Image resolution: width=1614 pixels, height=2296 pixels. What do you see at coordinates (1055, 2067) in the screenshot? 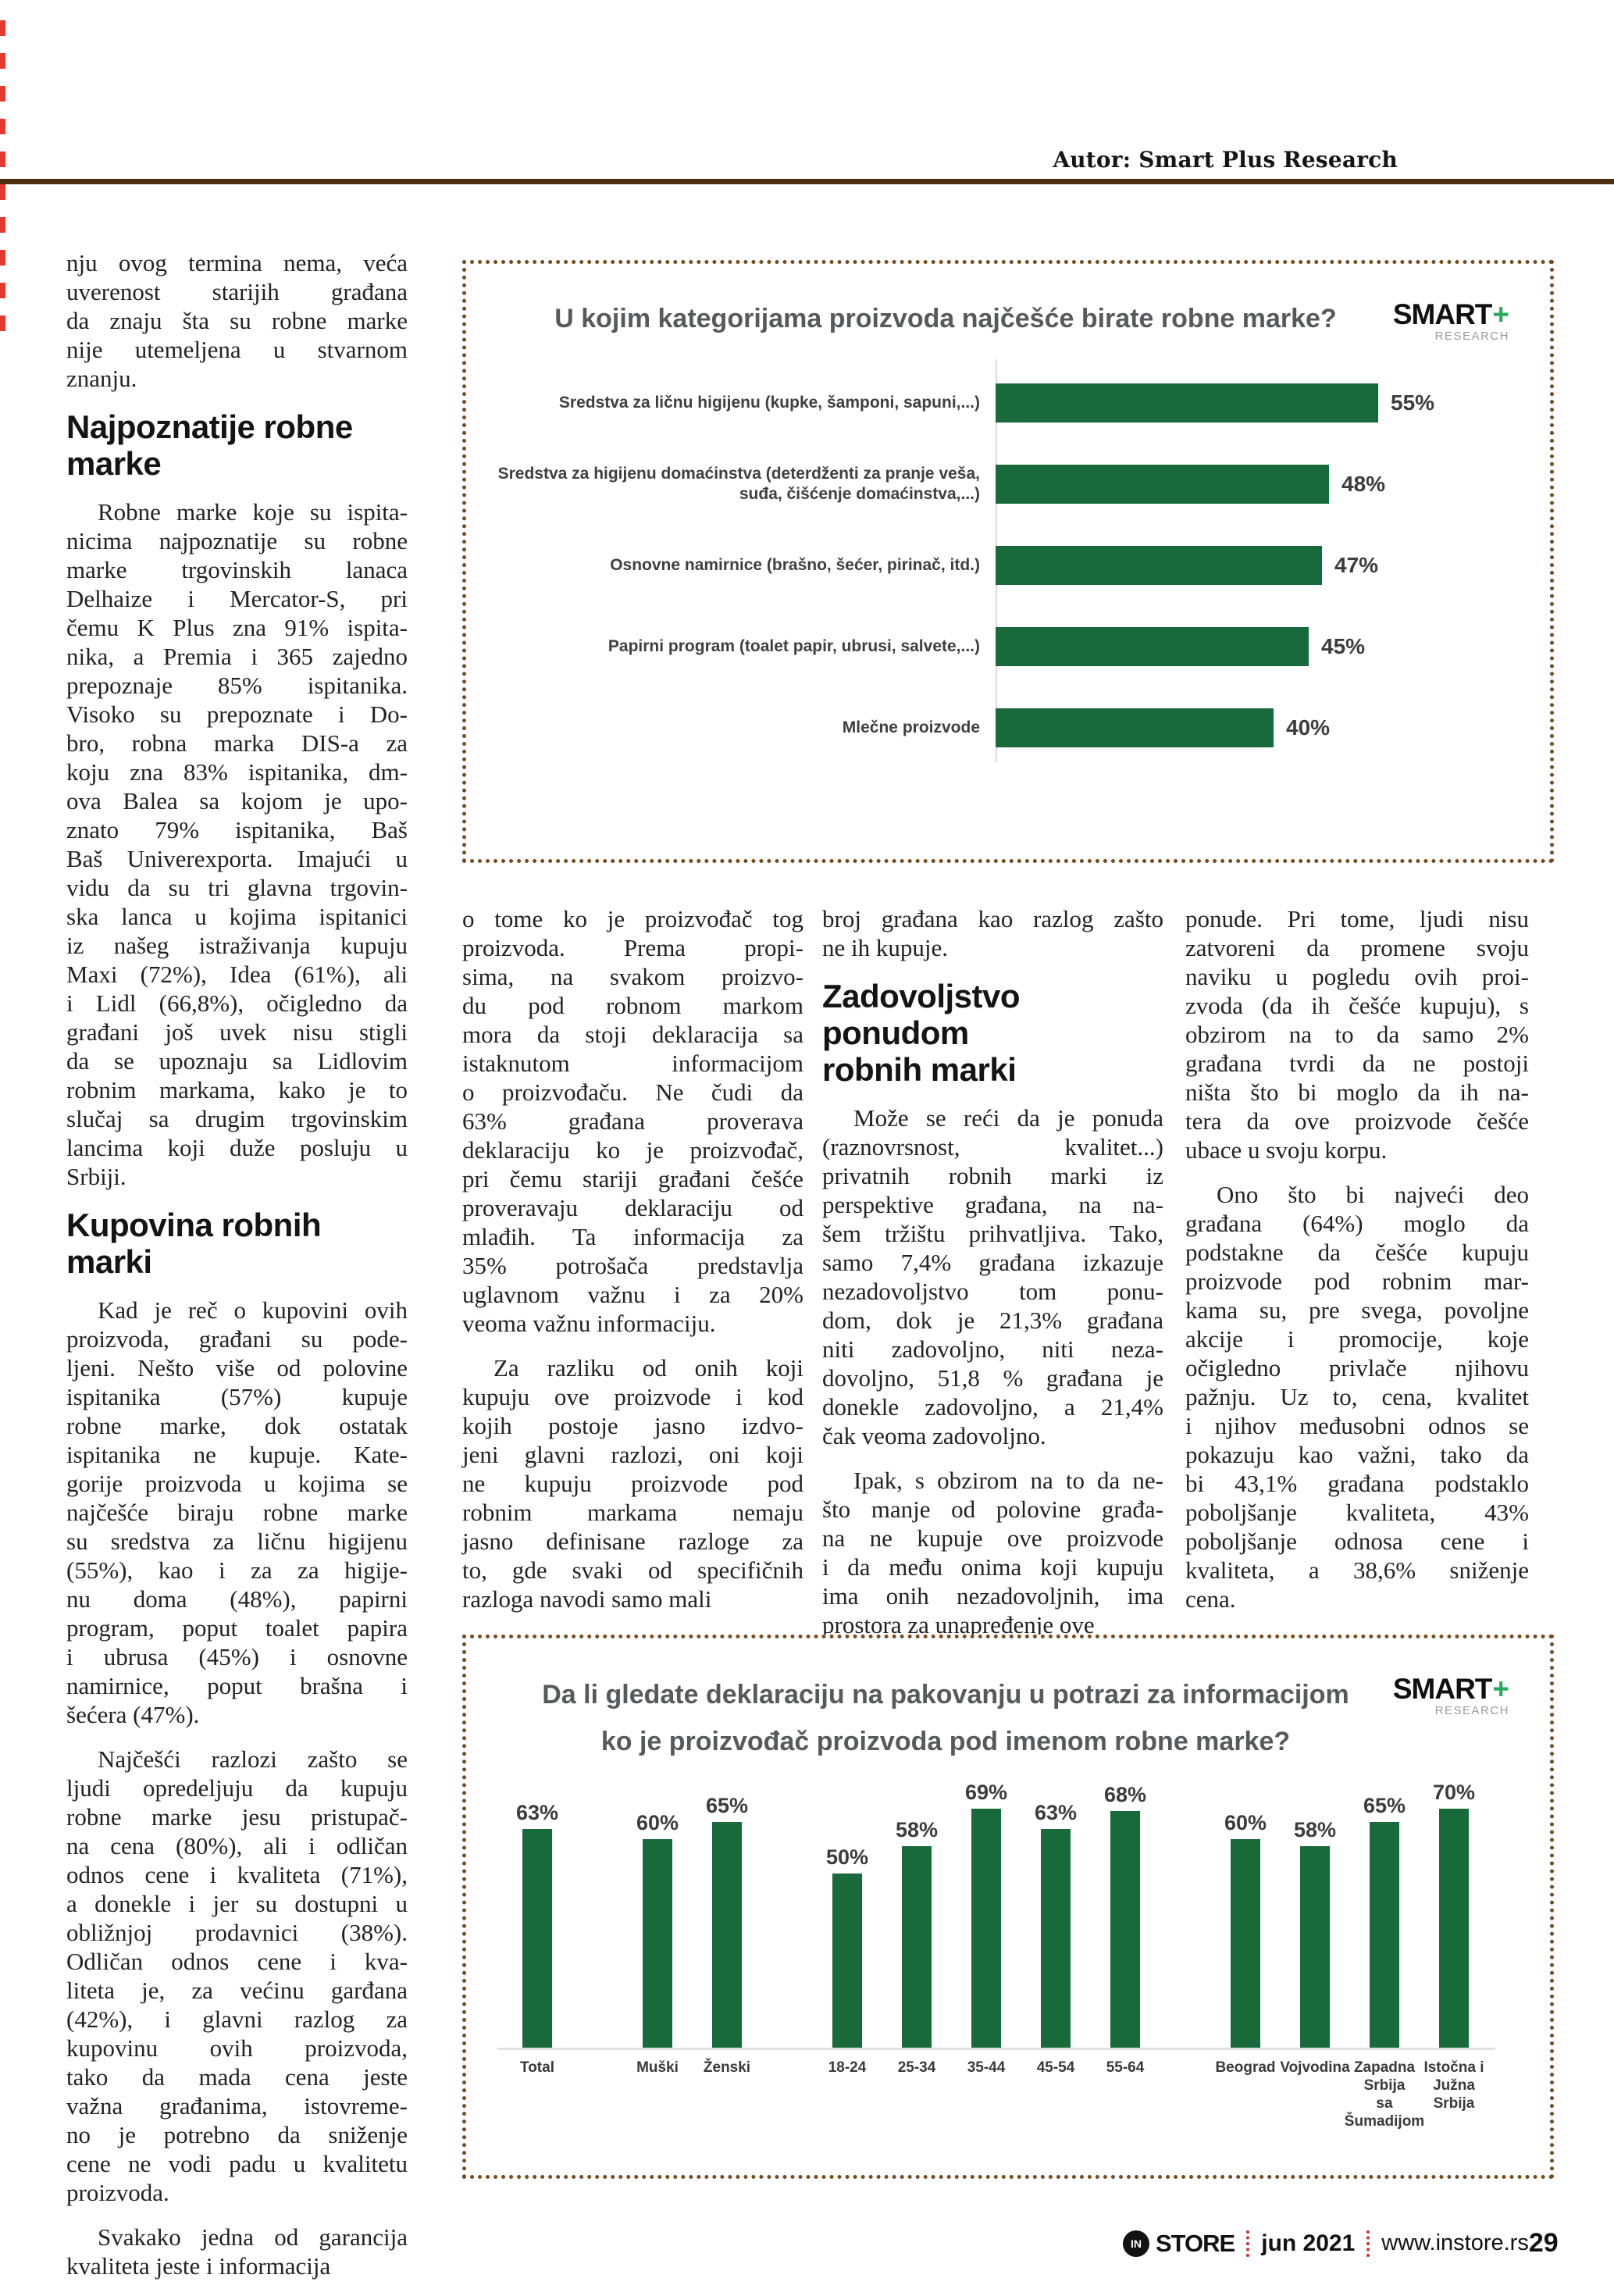
I see `category-line: 45-54` at bounding box center [1055, 2067].